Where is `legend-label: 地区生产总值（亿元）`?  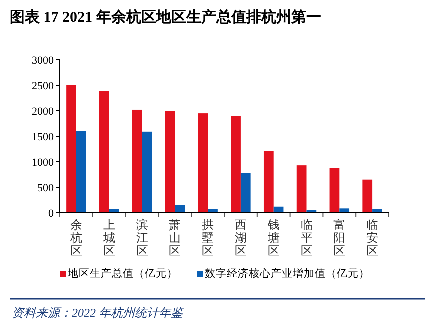
legend-label: 地区生产总值（亿元） is located at coordinates (122, 273).